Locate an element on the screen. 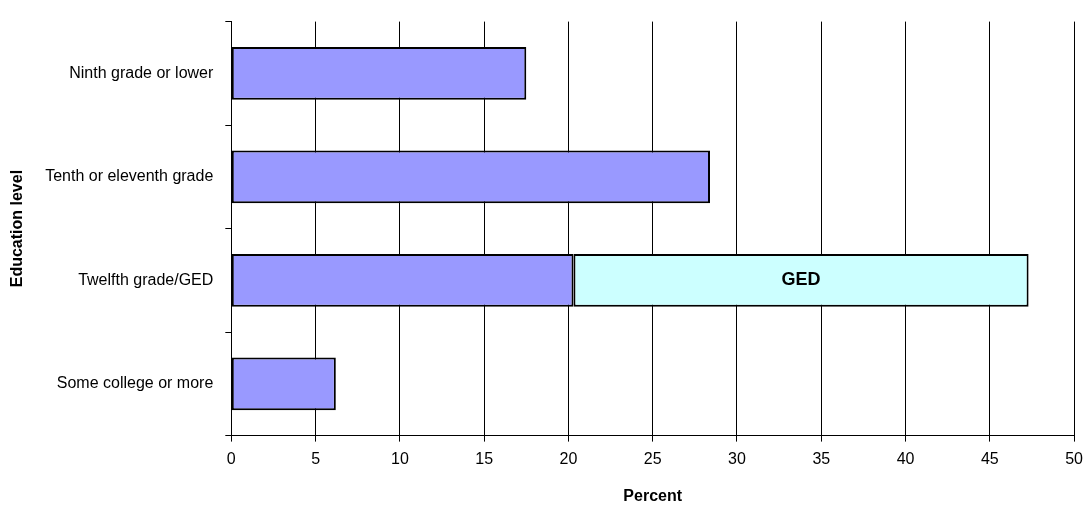 Image resolution: width=1091 pixels, height=514 pixels. x-tick-label: 15 is located at coordinates (484, 458).